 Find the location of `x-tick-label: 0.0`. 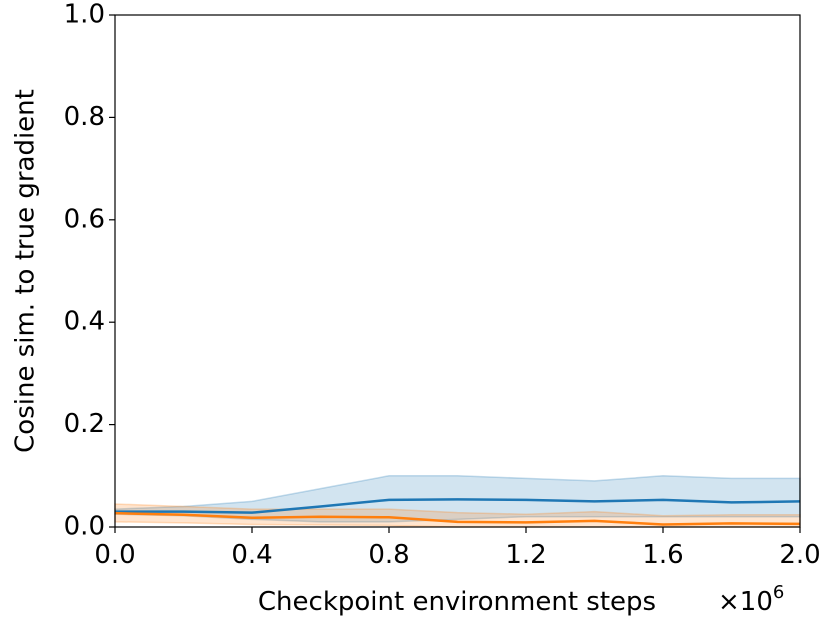

x-tick-label: 0.0 is located at coordinates (114, 555).